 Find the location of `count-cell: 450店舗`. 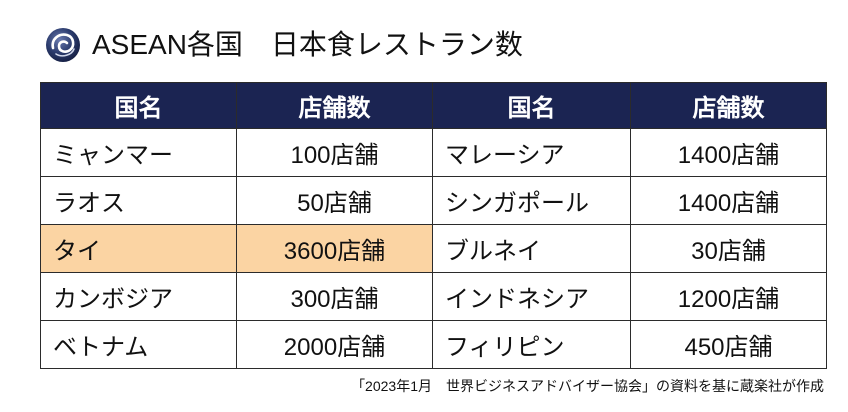

count-cell: 450店舗 is located at coordinates (728, 344).